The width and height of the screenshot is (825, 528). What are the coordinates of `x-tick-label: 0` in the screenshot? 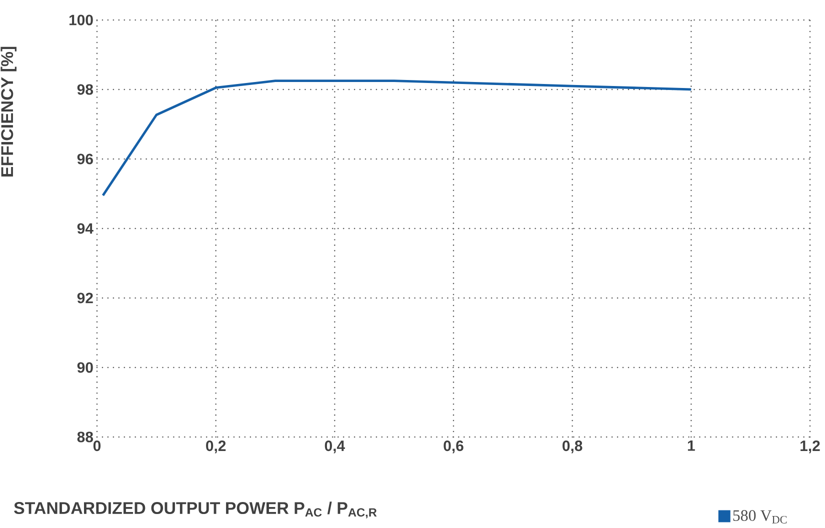 It's located at (97, 446).